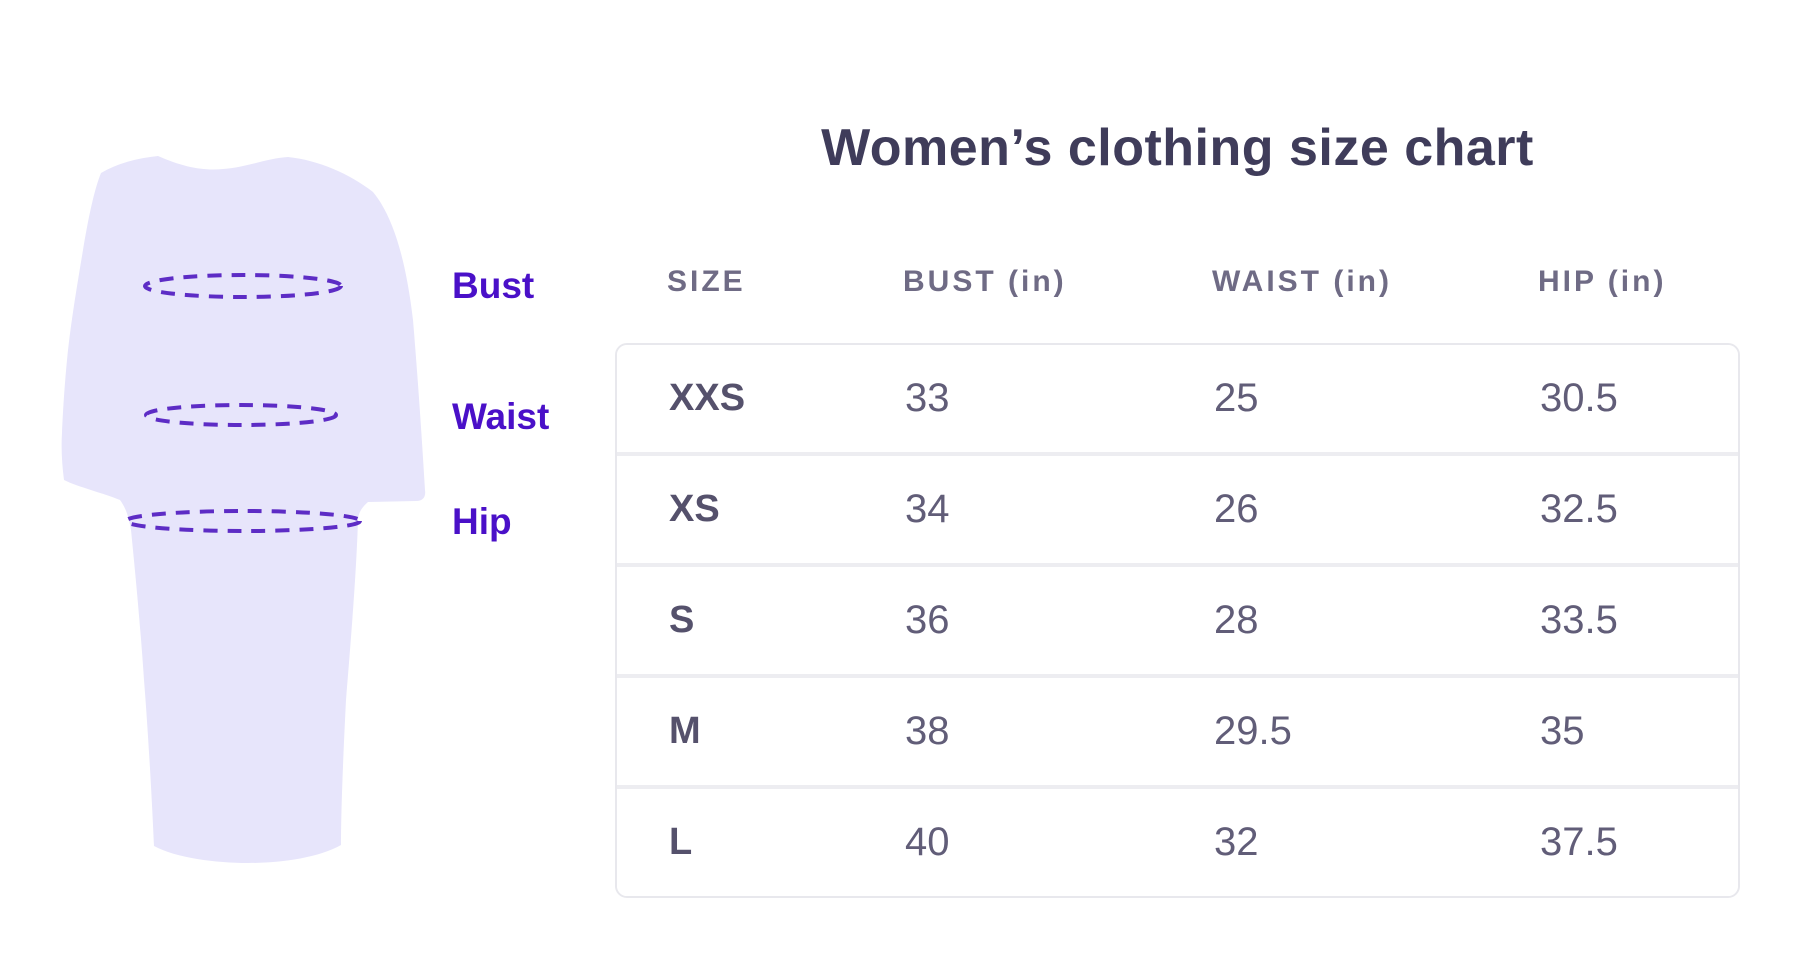 Image resolution: width=1800 pixels, height=960 pixels. I want to click on hip-cell: 33.5, so click(1579, 620).